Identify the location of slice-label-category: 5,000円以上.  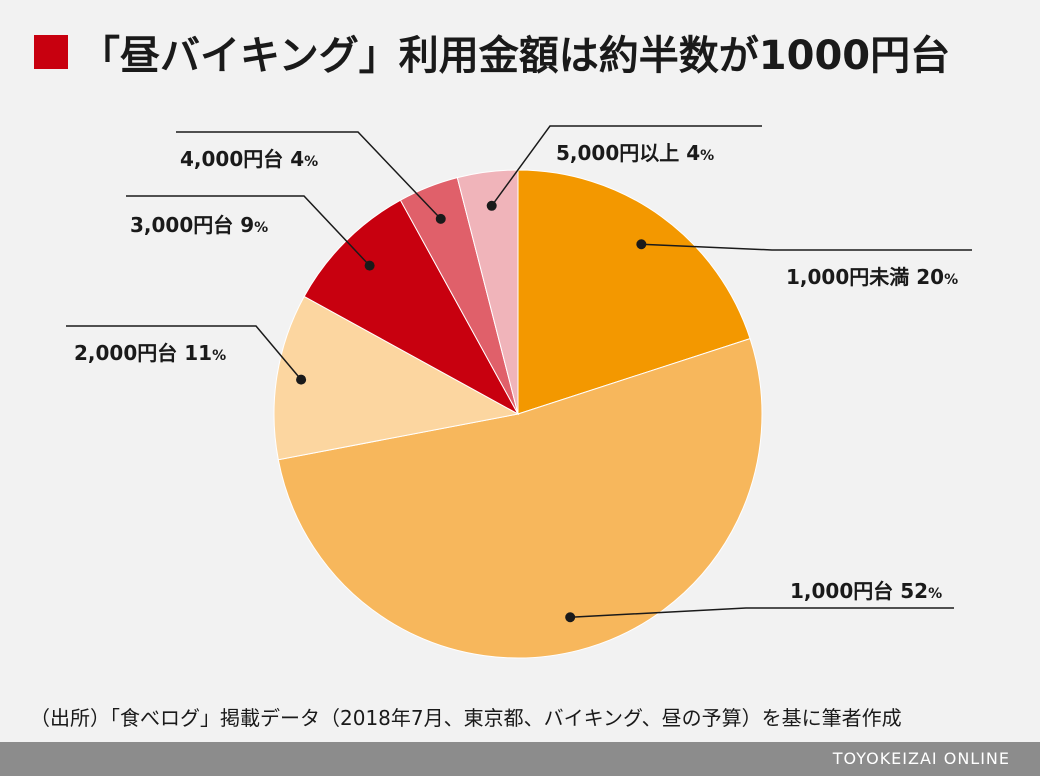
(621, 153).